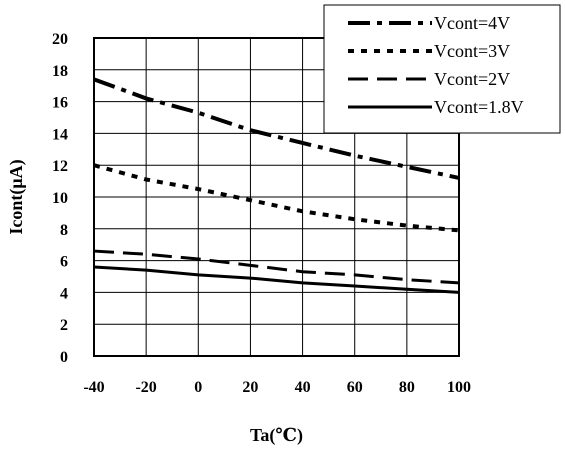  Describe the element at coordinates (60, 39) in the screenshot. I see `y-tick-label: 20` at that location.